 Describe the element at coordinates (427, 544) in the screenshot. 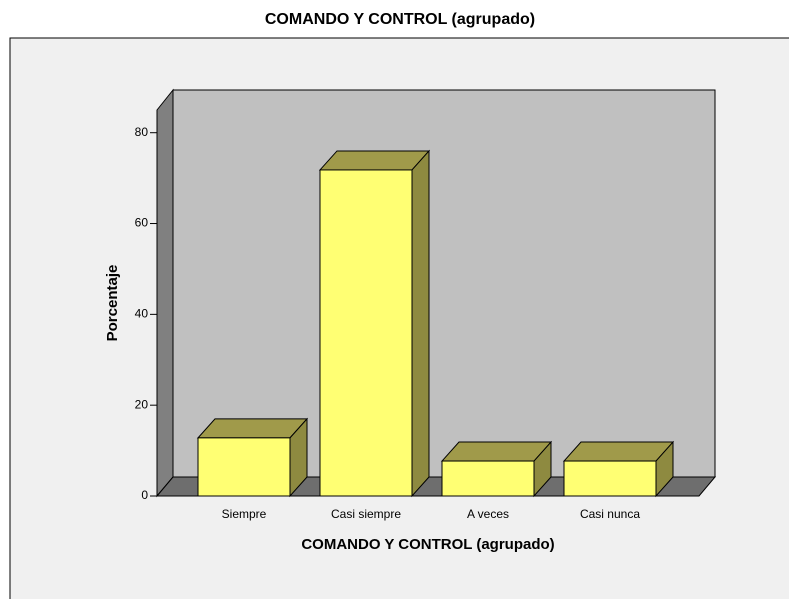

I see `x-axis-title: COMANDO Y CONTROL (agrupado)` at that location.